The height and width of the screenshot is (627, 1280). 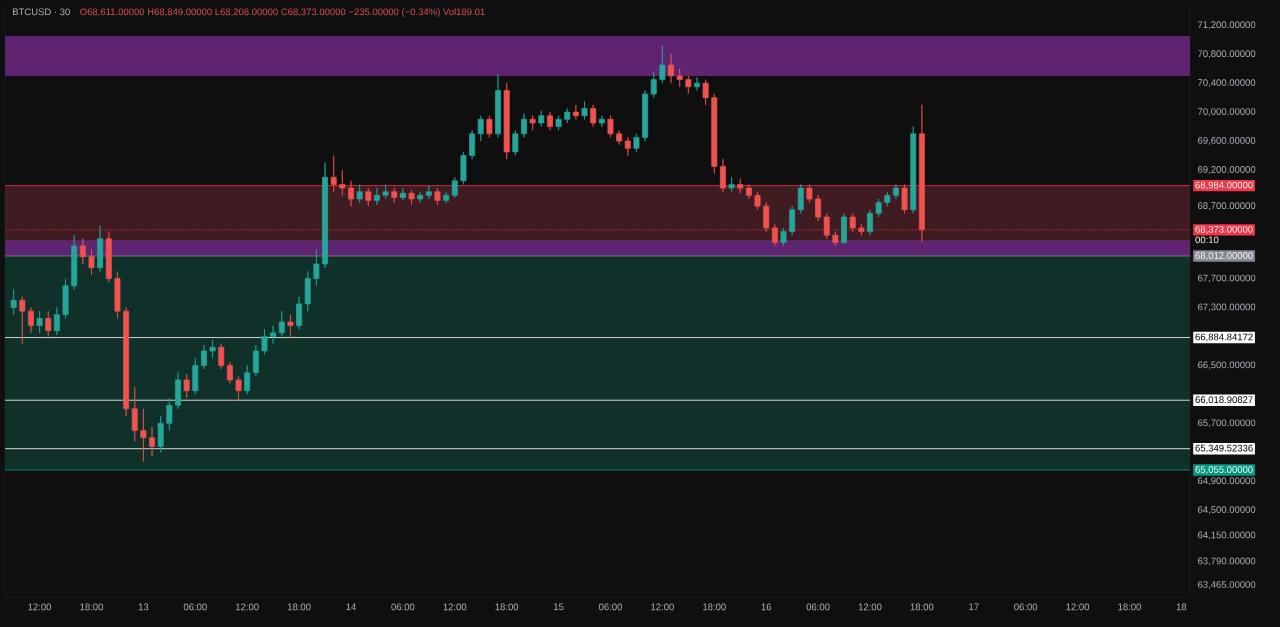 What do you see at coordinates (1227, 25) in the screenshot?
I see `y-tick-label: 71,200.00000` at bounding box center [1227, 25].